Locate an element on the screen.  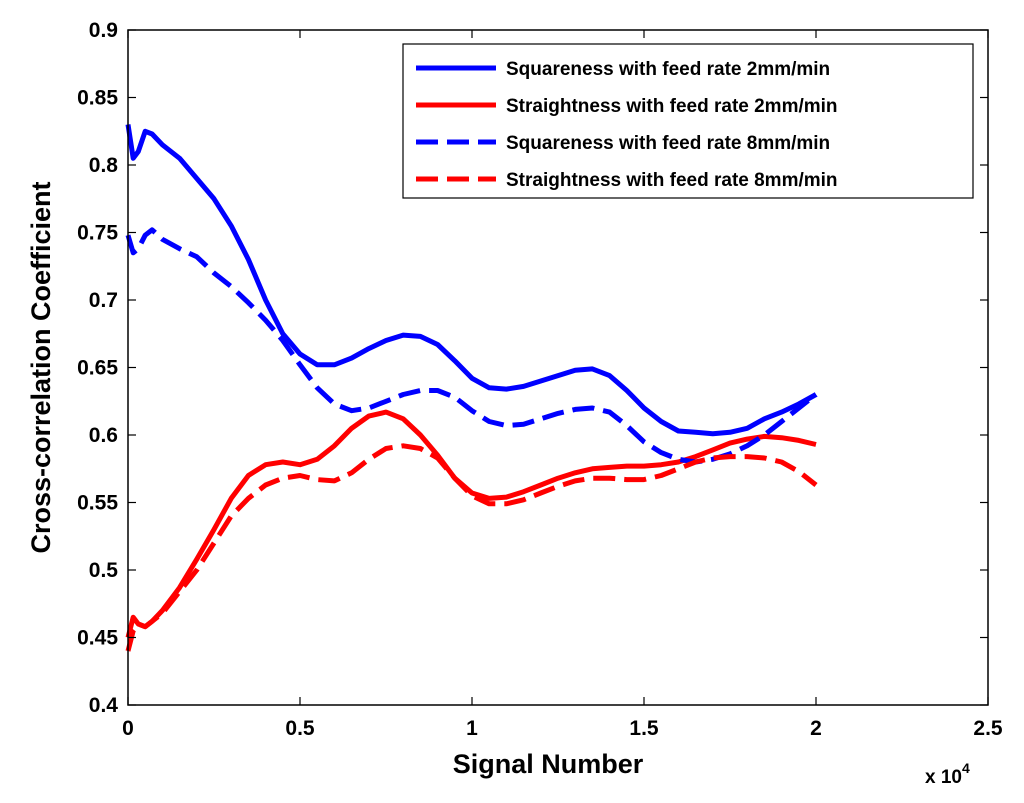
x-tick-label: 2.5 is located at coordinates (988, 728).